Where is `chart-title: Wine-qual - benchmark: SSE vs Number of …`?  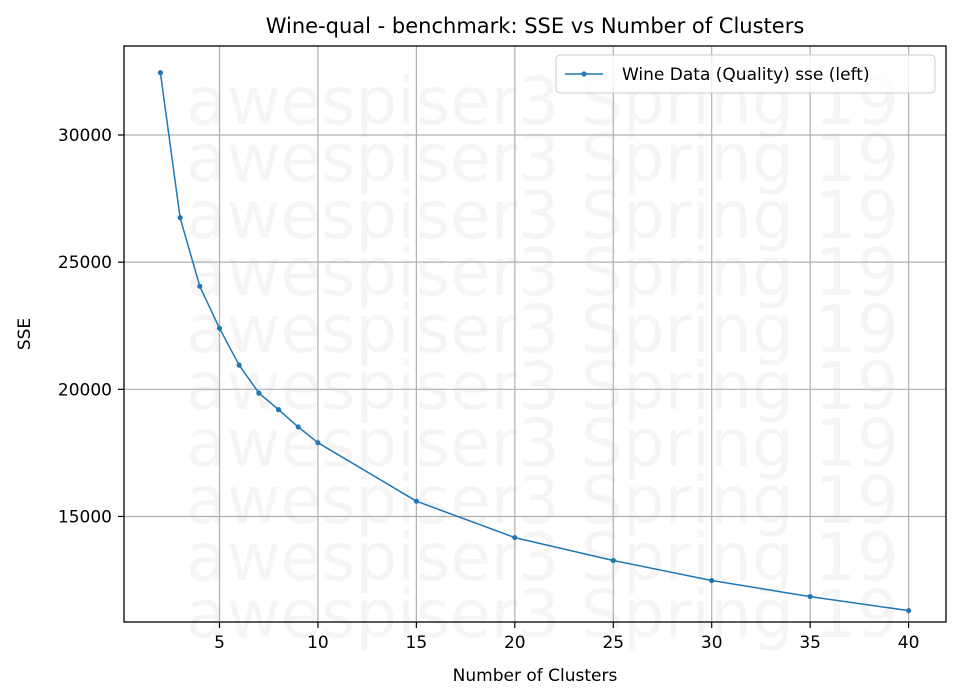 chart-title: Wine-qual - benchmark: SSE vs Number of … is located at coordinates (535, 26).